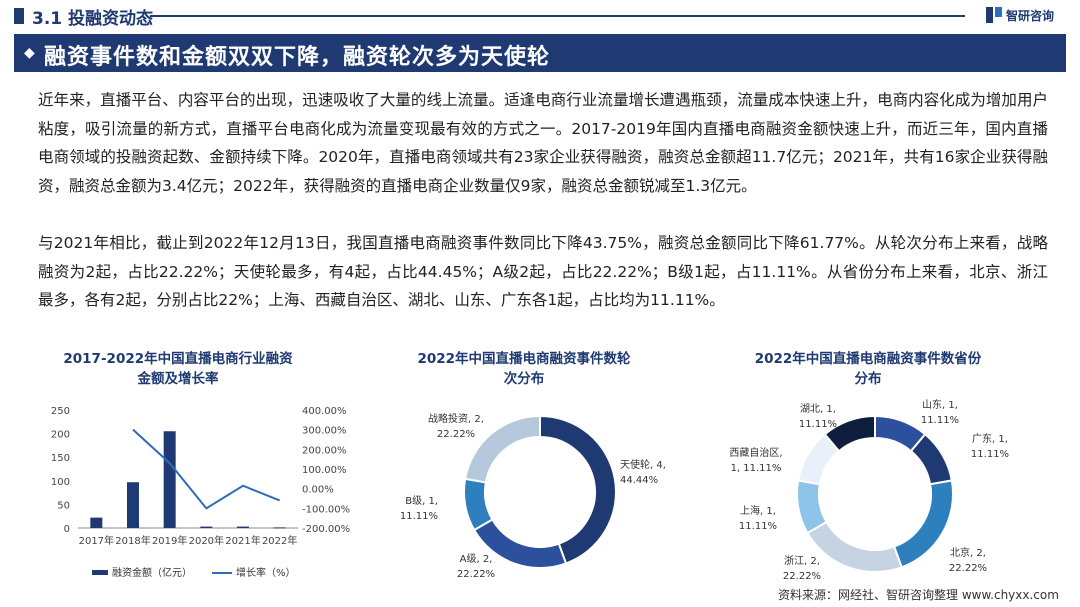  What do you see at coordinates (152, 572) in the screenshot?
I see `chart1-legend-bar-label: 融资金额（亿元）` at bounding box center [152, 572].